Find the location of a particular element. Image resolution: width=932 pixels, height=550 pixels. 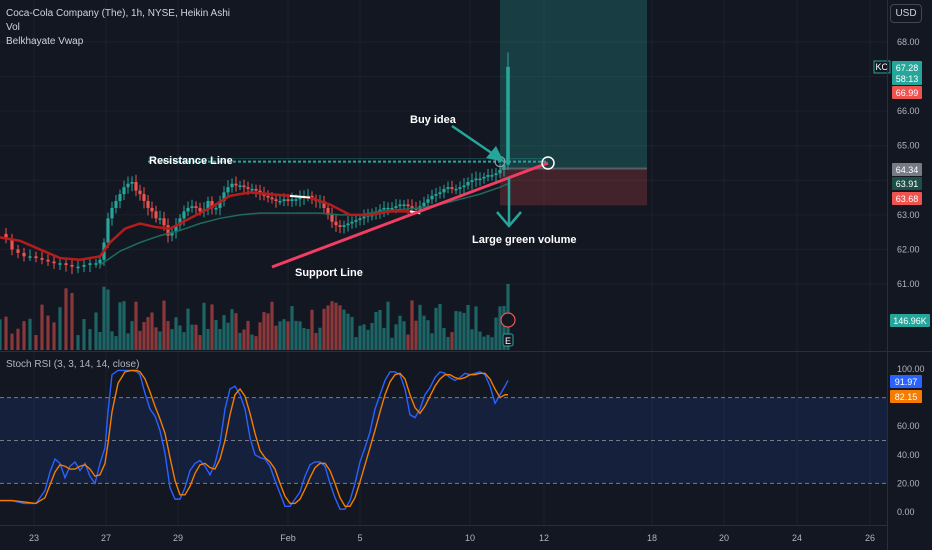

time-axis: 23 27 29 Feb 5 10 12 18 20 24 26 is located at coordinates (452, 538).